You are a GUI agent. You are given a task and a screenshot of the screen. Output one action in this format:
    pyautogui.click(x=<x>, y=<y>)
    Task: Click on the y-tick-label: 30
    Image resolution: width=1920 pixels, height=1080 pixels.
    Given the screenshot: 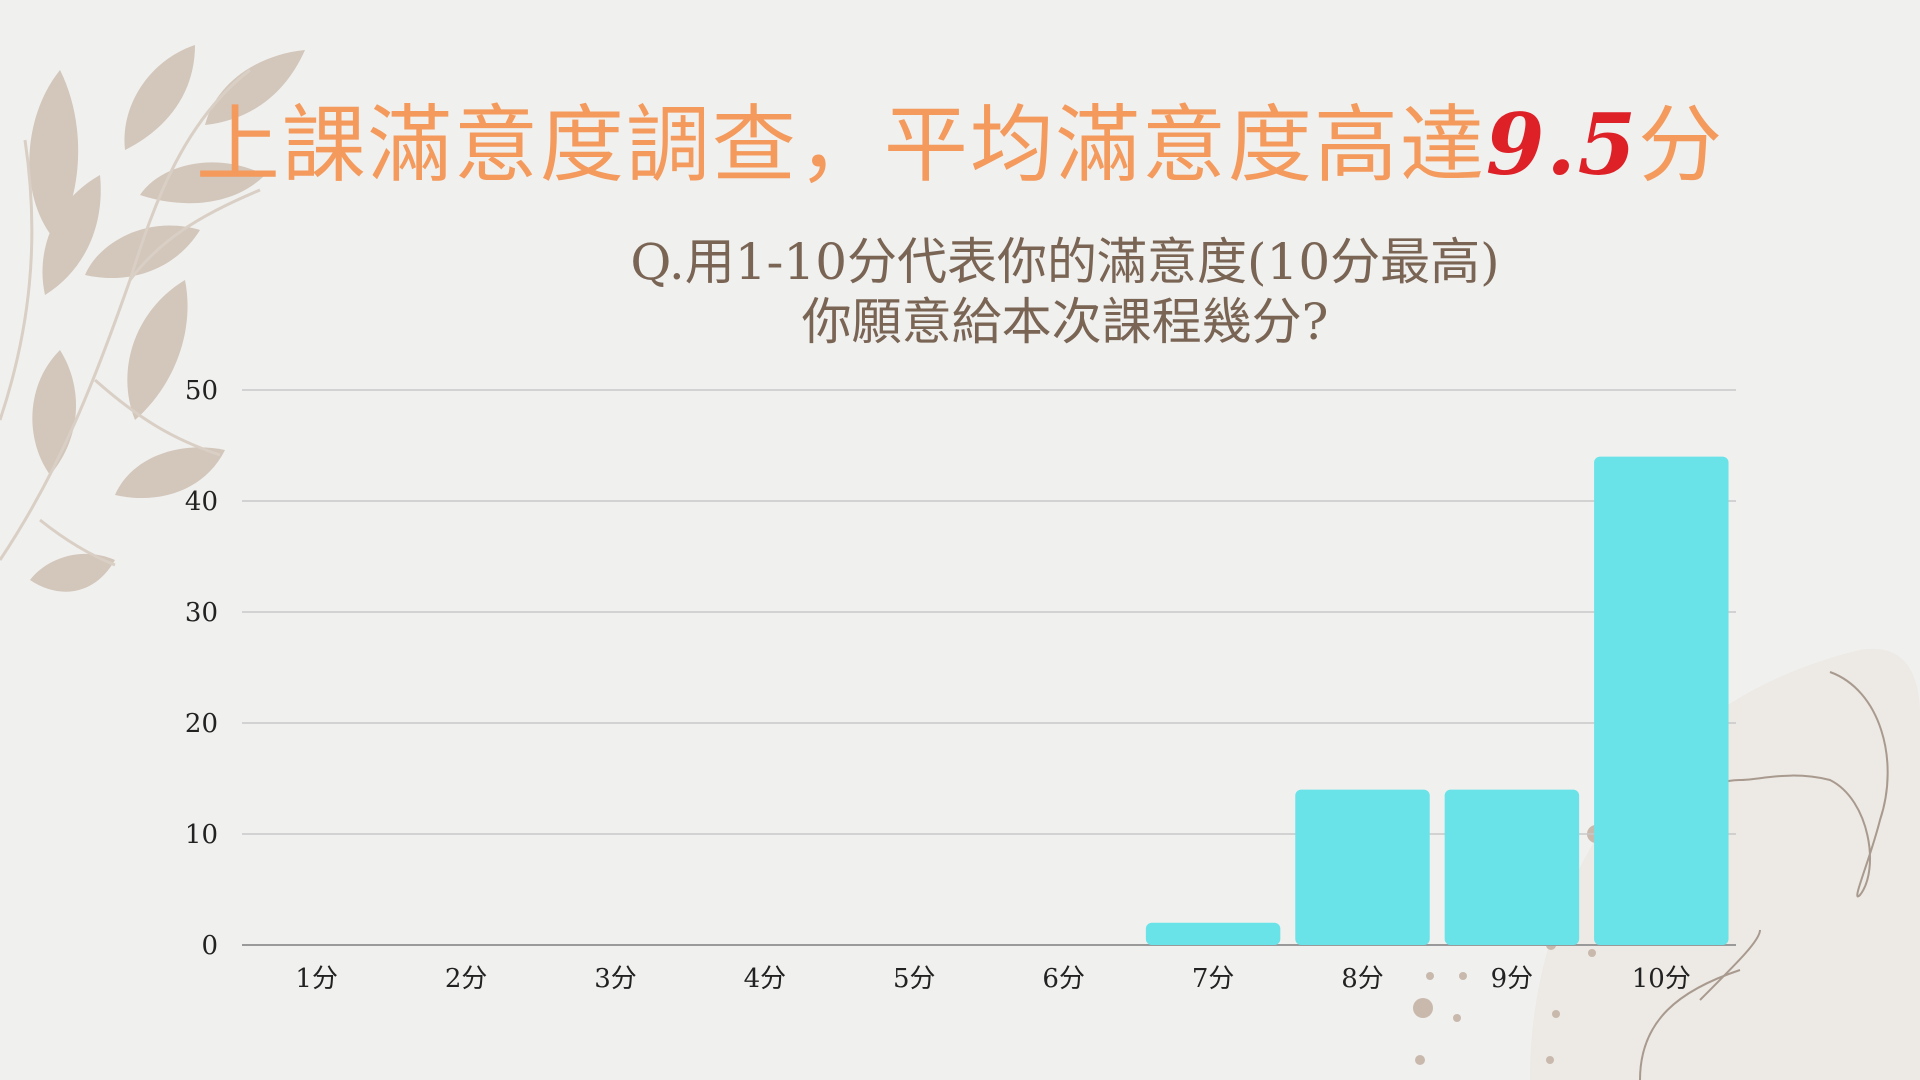 What is the action you would take?
    pyautogui.click(x=201, y=613)
    